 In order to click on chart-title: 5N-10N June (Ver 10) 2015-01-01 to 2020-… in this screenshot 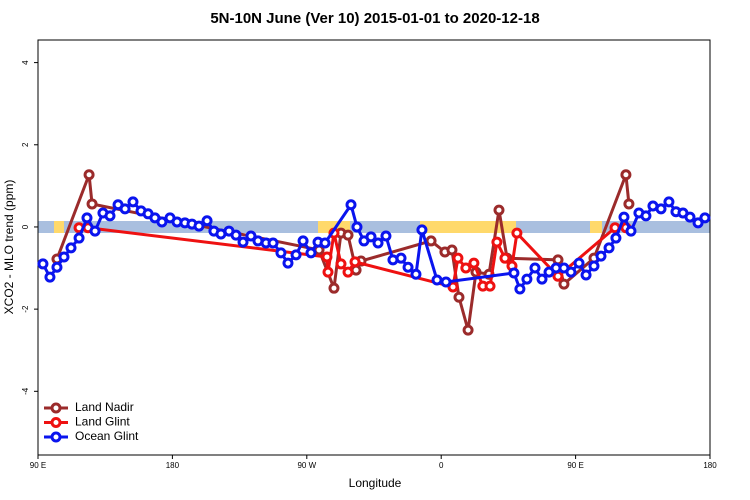, I will do `click(374, 18)`.